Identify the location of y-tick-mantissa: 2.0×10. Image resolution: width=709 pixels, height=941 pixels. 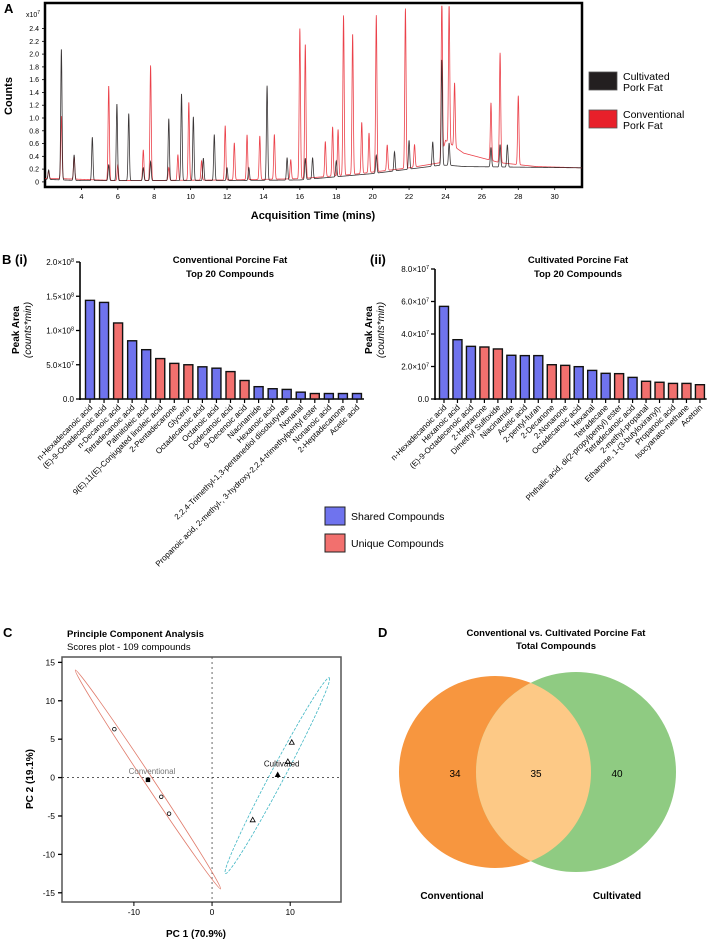
(58, 262).